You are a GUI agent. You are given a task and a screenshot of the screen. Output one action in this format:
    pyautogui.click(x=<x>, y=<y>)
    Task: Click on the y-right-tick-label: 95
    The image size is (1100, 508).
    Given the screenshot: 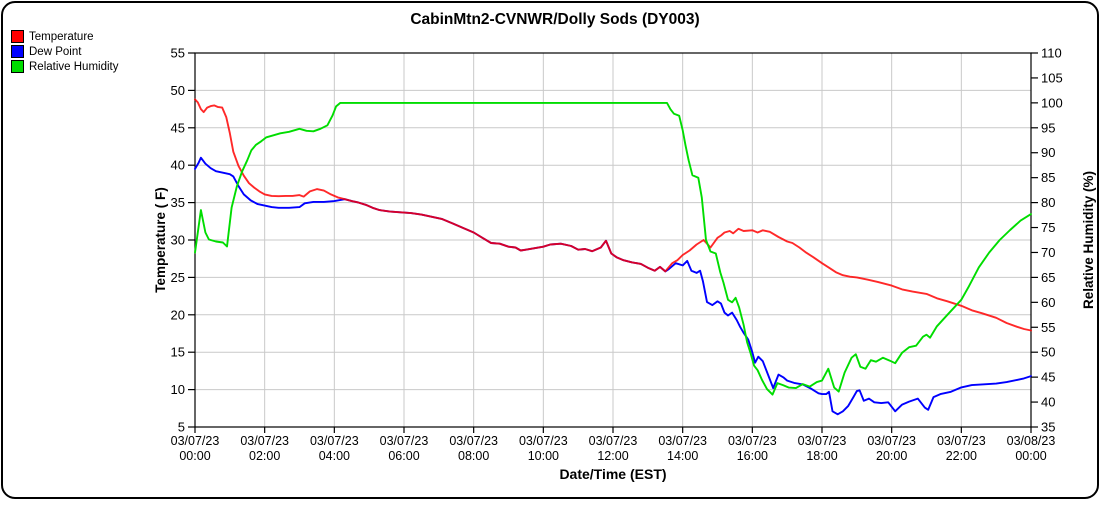 What is the action you would take?
    pyautogui.click(x=1048, y=127)
    